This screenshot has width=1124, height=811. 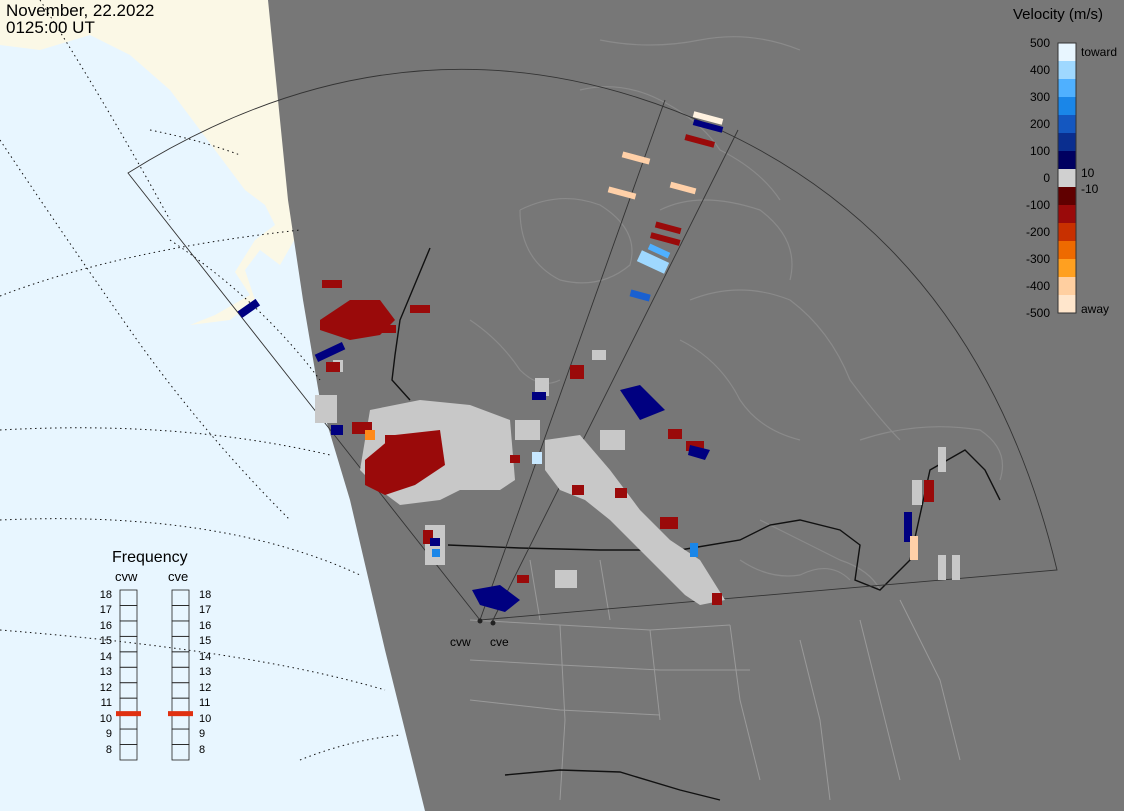 I want to click on freq-radar-cvw: cvw, so click(x=126, y=576).